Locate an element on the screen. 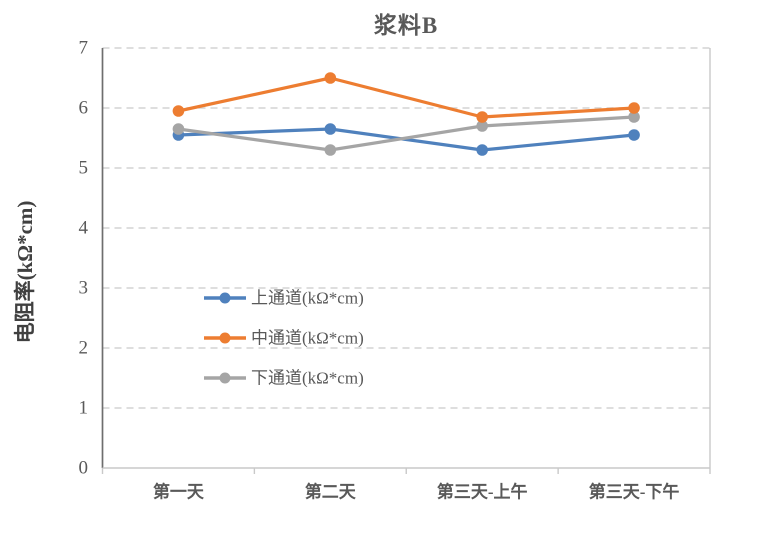 Image resolution: width=762 pixels, height=539 pixels. y-tick-label: 7 is located at coordinates (84, 48).